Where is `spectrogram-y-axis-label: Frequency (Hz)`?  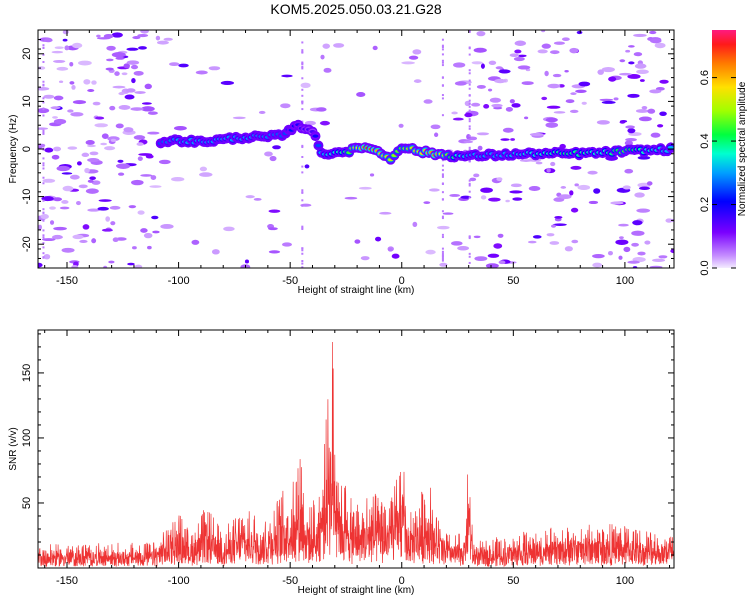 spectrogram-y-axis-label: Frequency (Hz) is located at coordinates (13, 149).